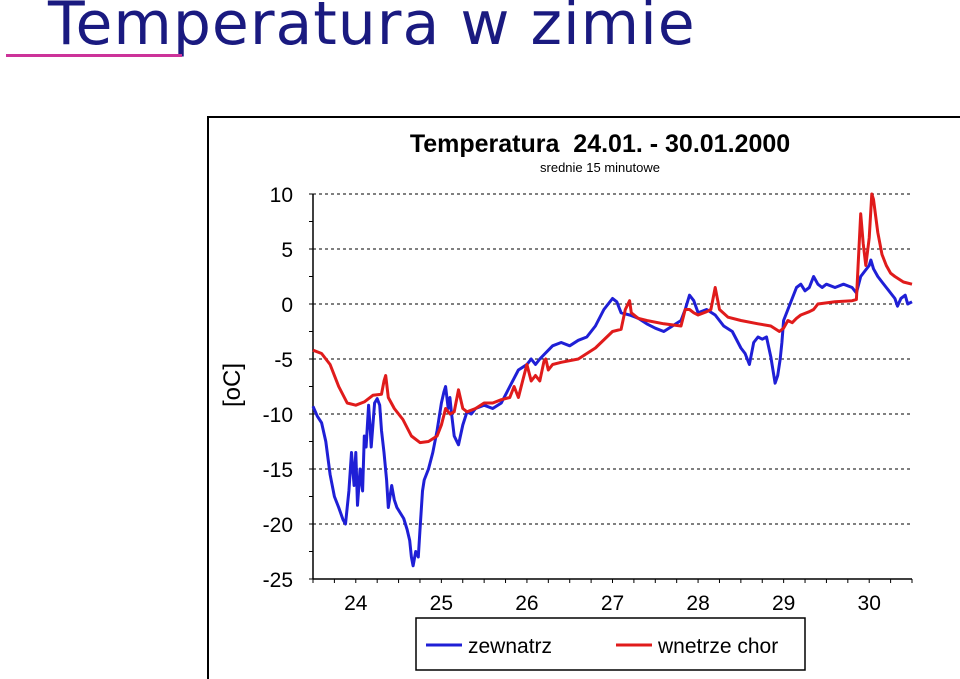  Describe the element at coordinates (612, 603) in the screenshot. I see `x-tick-label: 27` at that location.